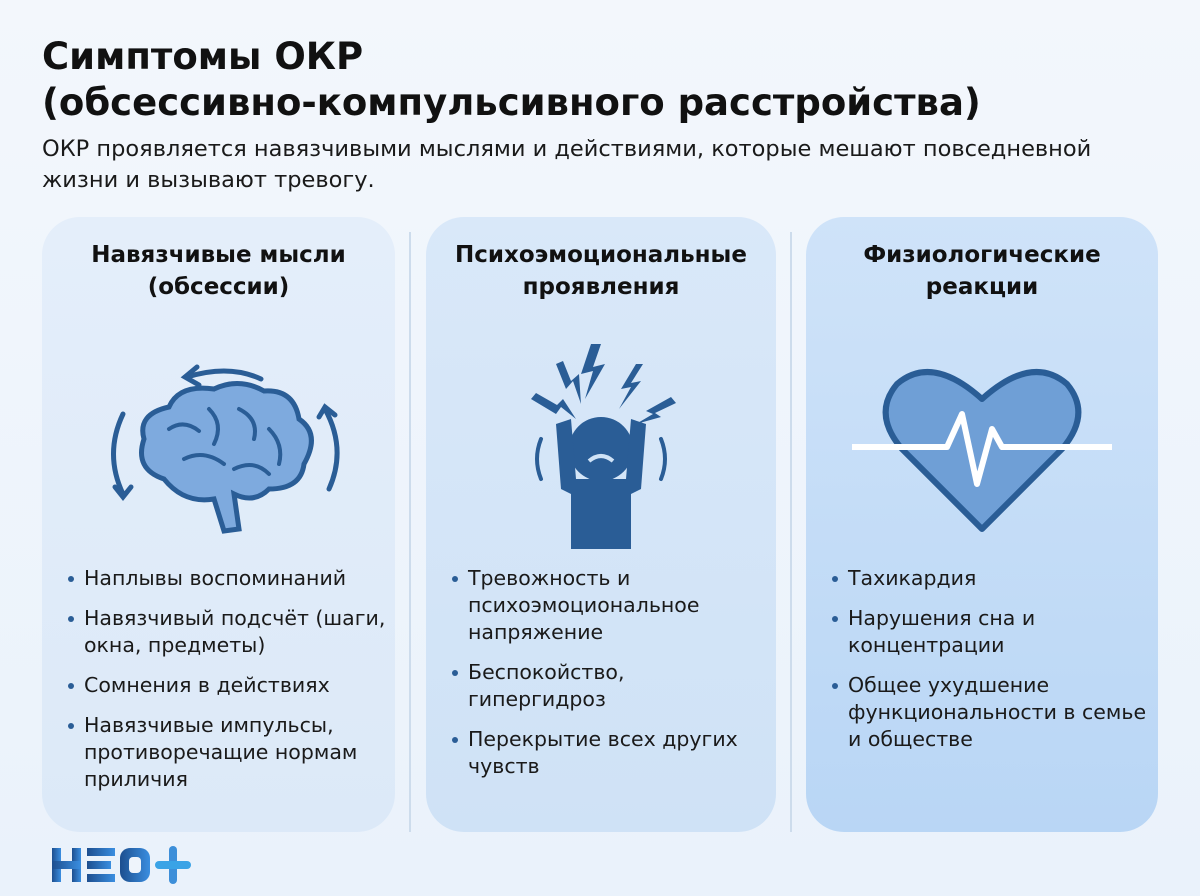 Image resolution: width=1200 pixels, height=896 pixels. Describe the element at coordinates (990, 578) in the screenshot. I see `list-item: Тахикардия` at that location.